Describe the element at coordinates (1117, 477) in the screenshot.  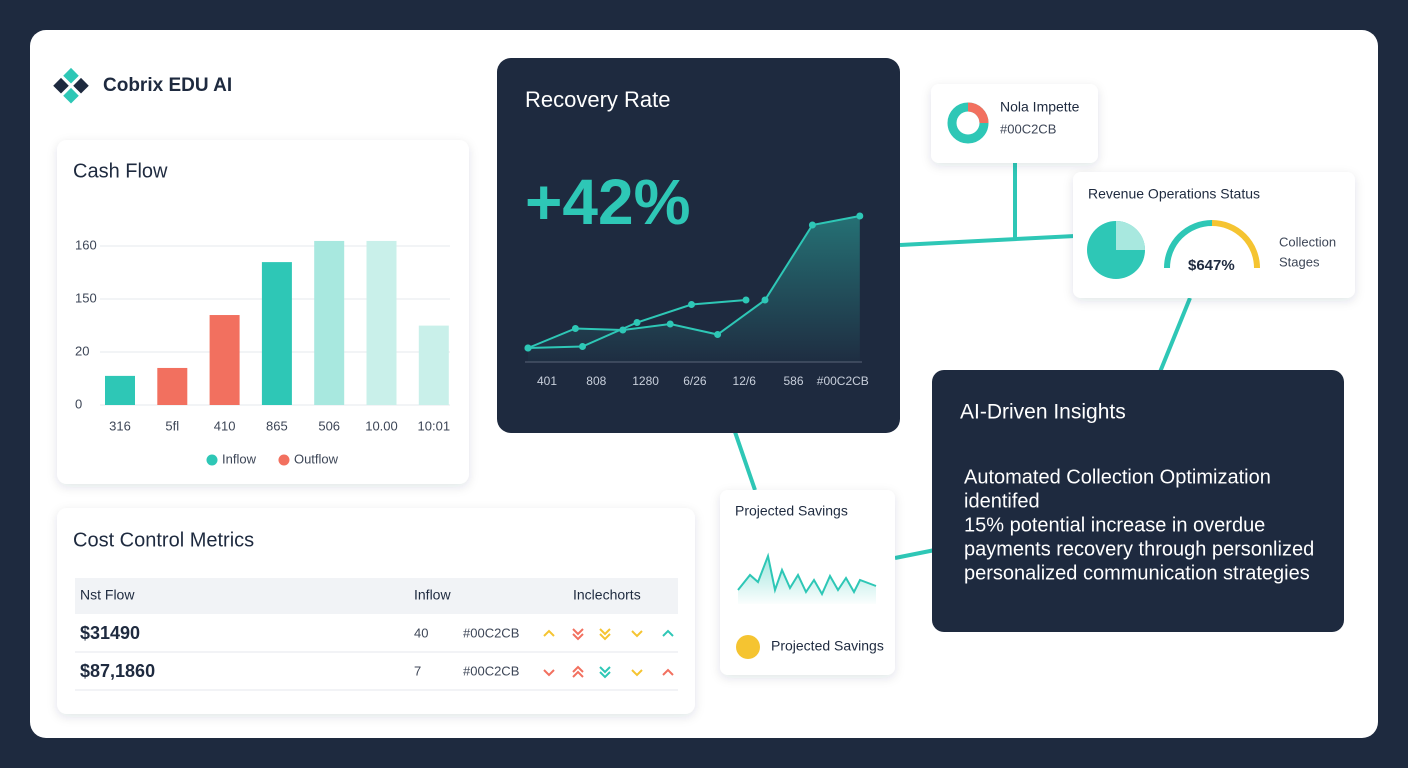
I see `insight-line: Automated Collection Optimization` at that location.